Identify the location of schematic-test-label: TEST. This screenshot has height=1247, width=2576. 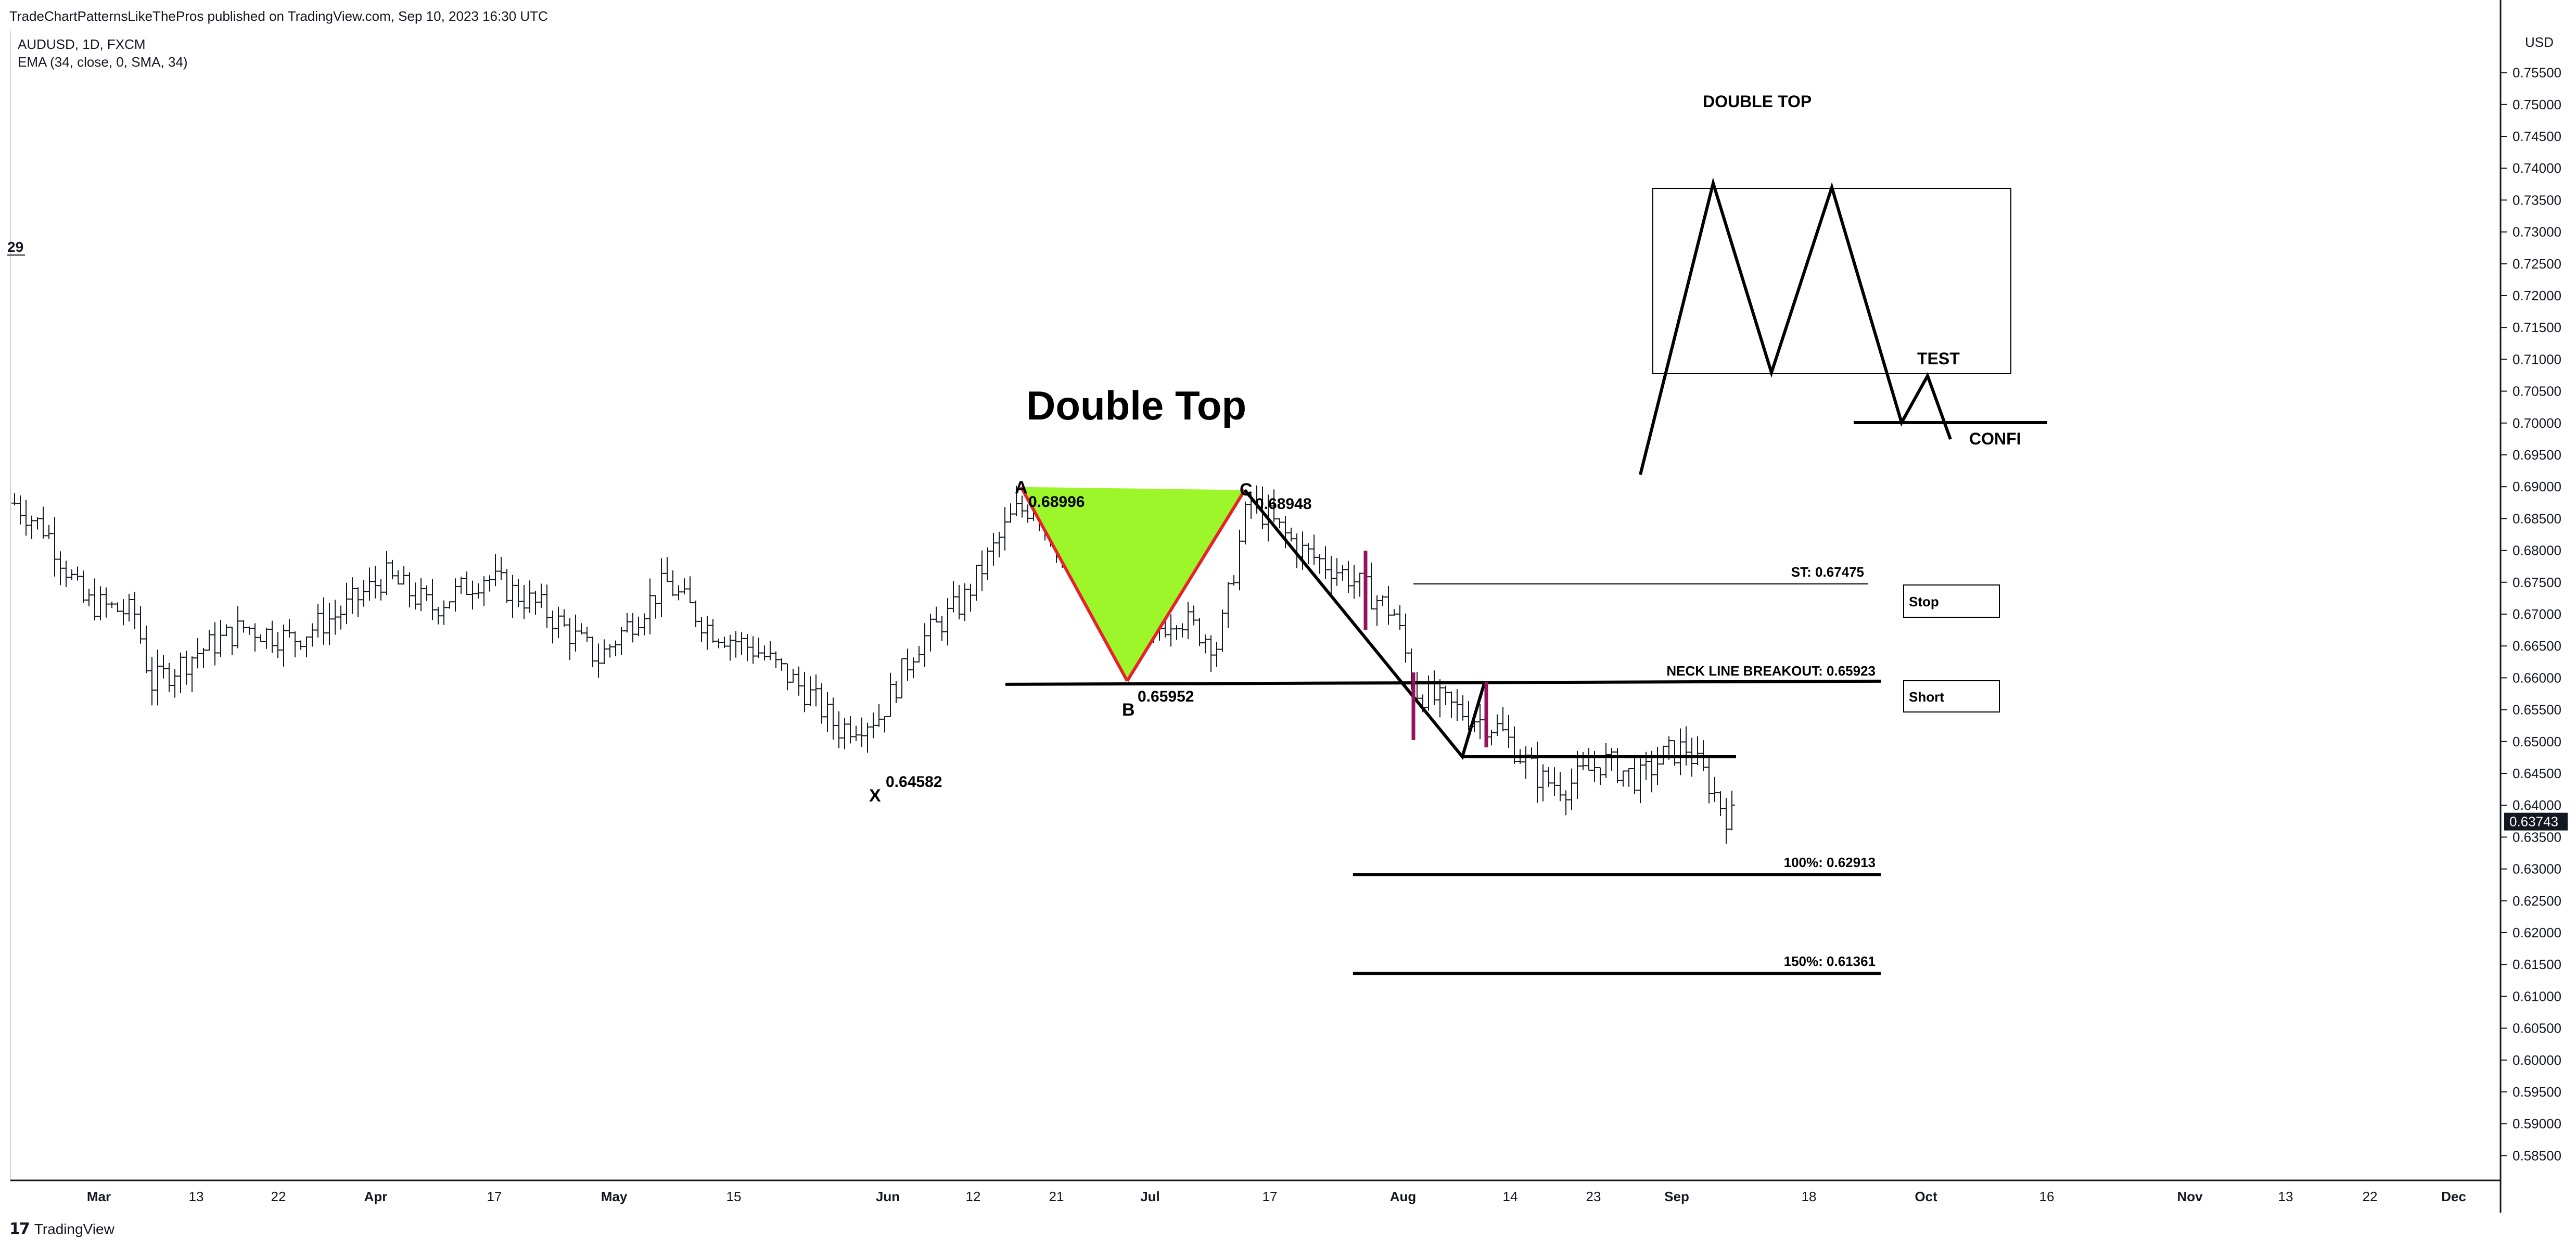
(1938, 359).